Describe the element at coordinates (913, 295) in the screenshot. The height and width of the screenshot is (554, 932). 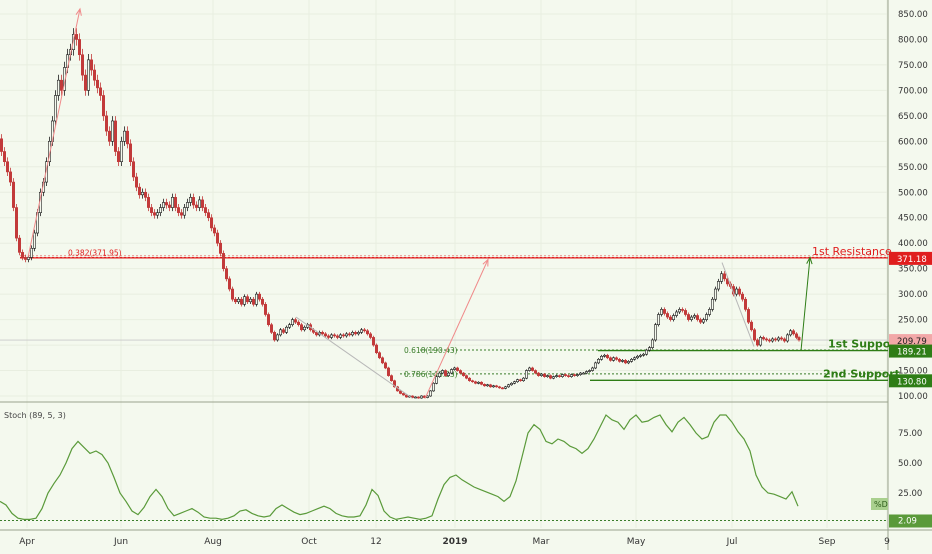
I see `price-tick-label: 300.00` at that location.